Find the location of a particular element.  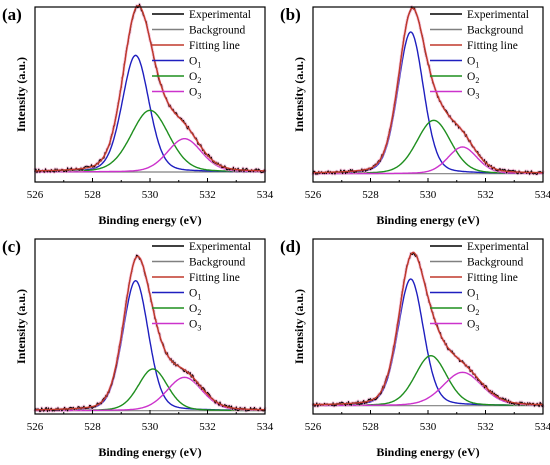

panel-label: (c) is located at coordinates (11, 246).